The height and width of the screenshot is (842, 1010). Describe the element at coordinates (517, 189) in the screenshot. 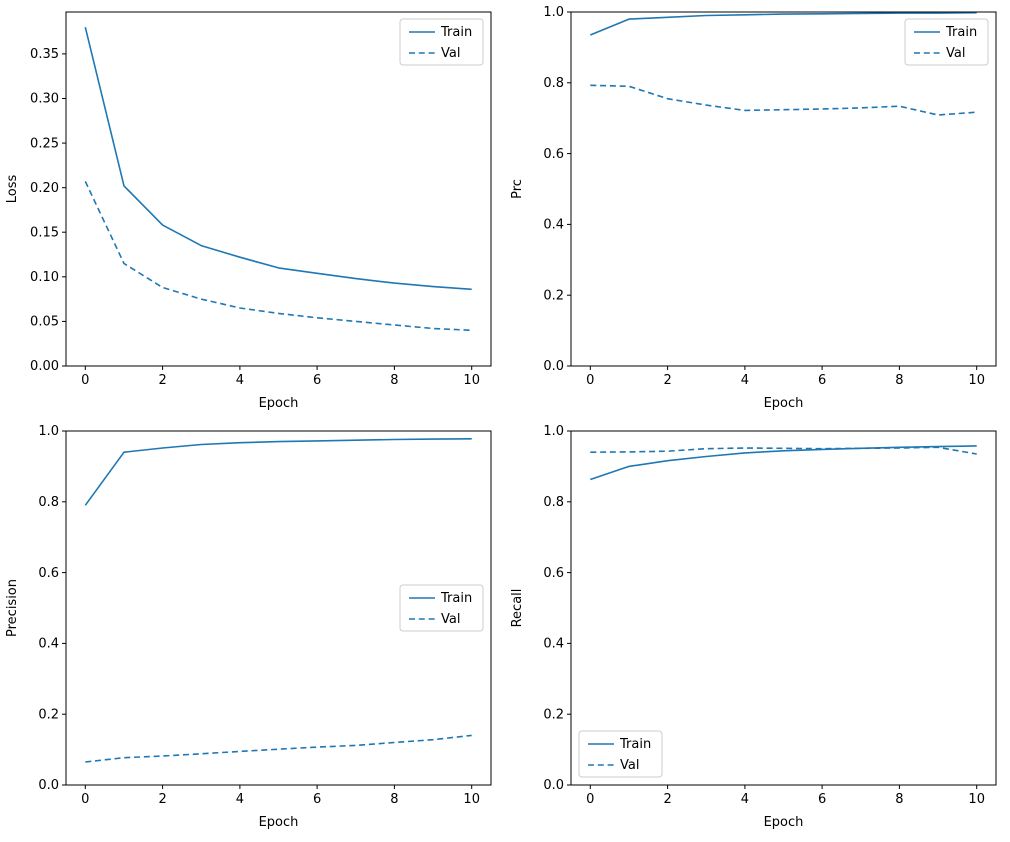

I see `y-axis-label: Prc` at that location.